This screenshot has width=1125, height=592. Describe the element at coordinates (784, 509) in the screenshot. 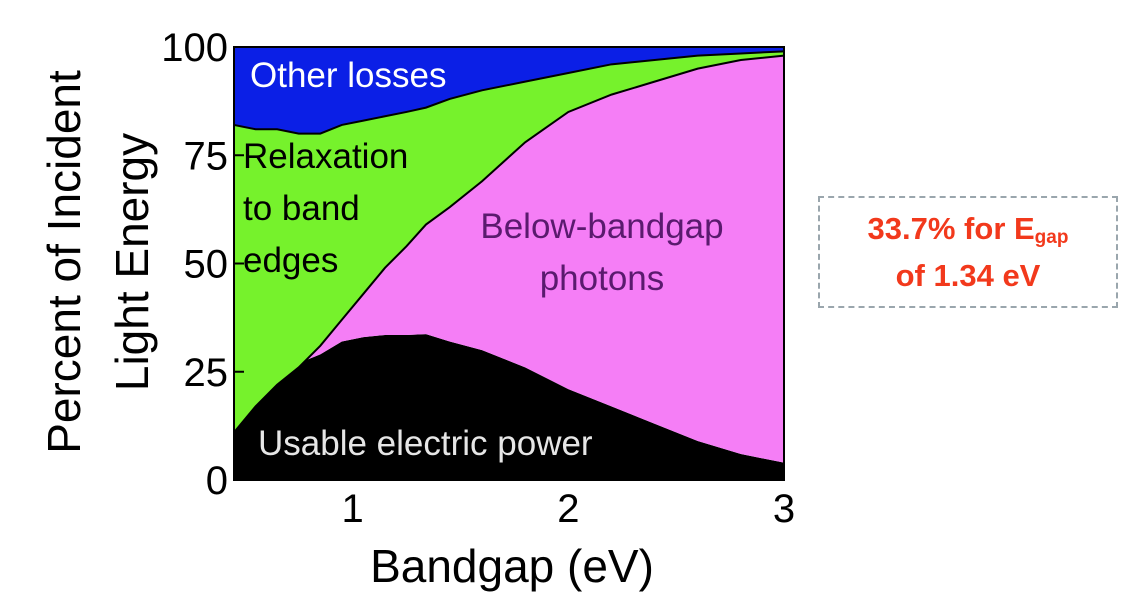

I see `x-tick-label: 3` at that location.